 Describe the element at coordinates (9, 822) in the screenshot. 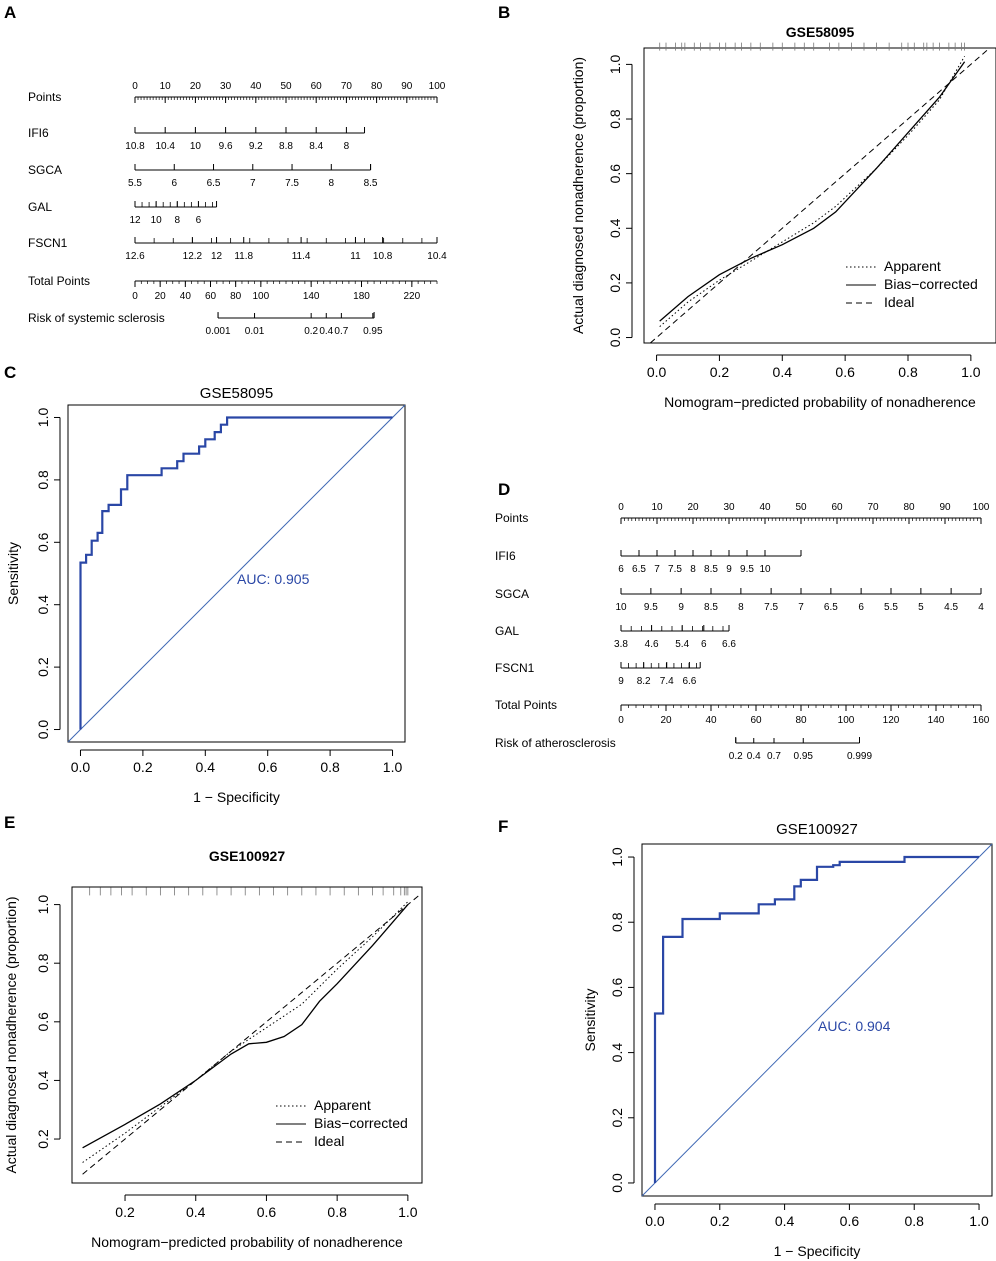

I see `panel-label-e: E` at that location.